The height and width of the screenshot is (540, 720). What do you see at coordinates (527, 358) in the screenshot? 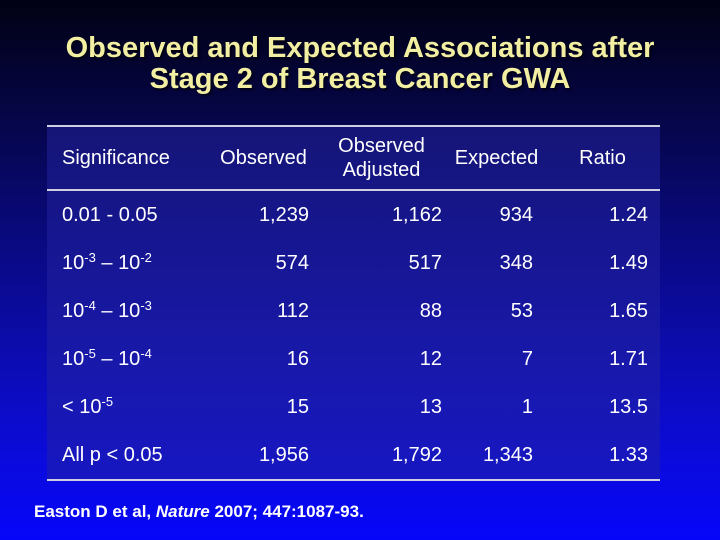
I see `expected-cell: 7` at bounding box center [527, 358].